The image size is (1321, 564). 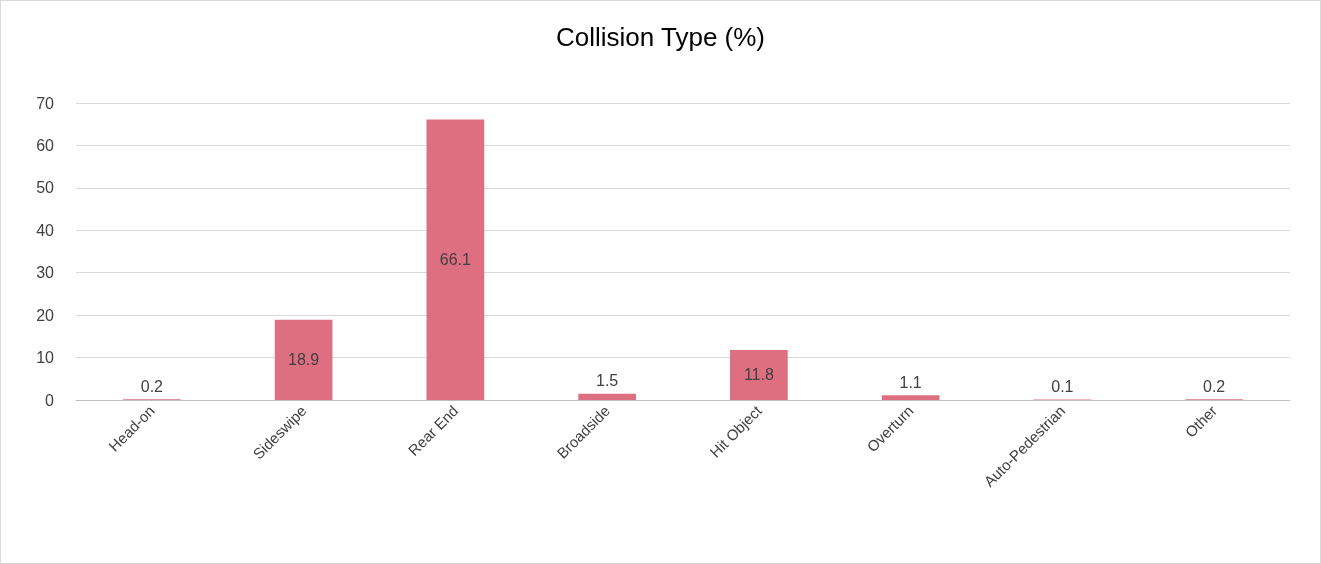 I want to click on data-label: 11.8, so click(x=758, y=375).